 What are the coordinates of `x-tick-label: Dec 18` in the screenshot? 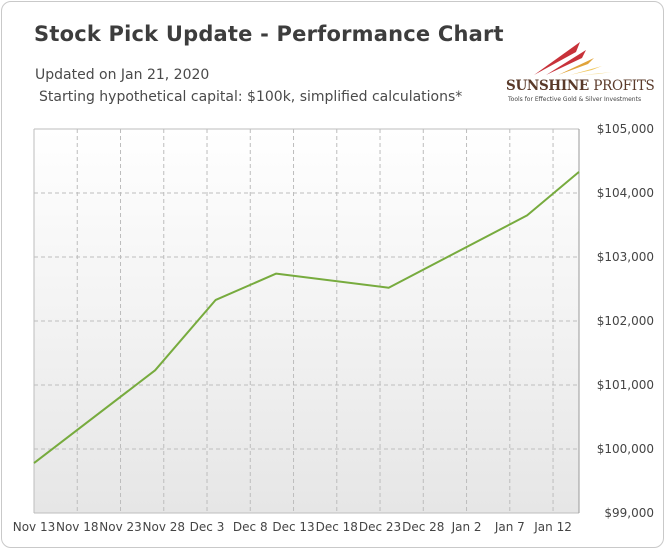 It's located at (337, 527).